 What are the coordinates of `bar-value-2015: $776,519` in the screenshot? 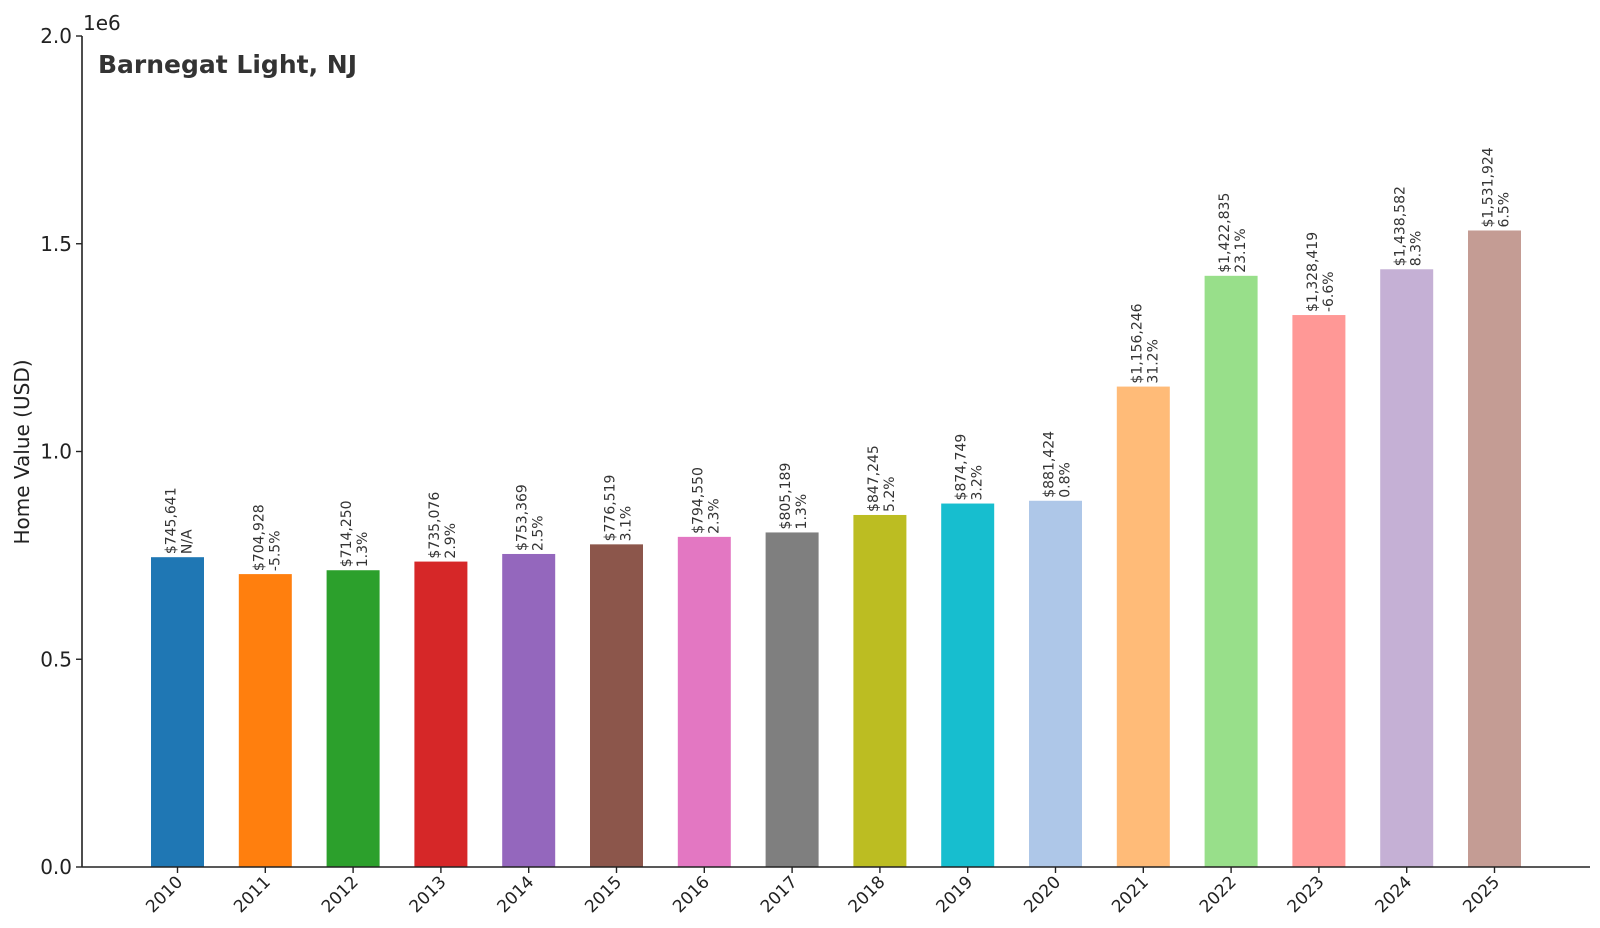 It's located at (611, 508).